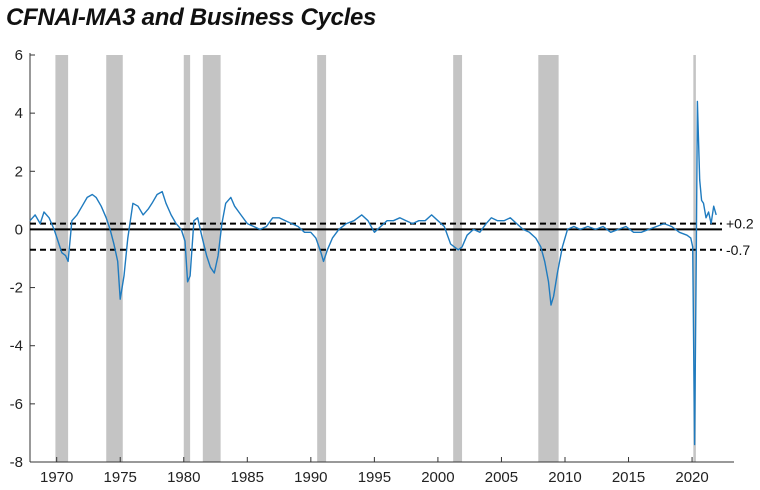  What do you see at coordinates (16, 346) in the screenshot?
I see `y-tick-label: -4` at bounding box center [16, 346].